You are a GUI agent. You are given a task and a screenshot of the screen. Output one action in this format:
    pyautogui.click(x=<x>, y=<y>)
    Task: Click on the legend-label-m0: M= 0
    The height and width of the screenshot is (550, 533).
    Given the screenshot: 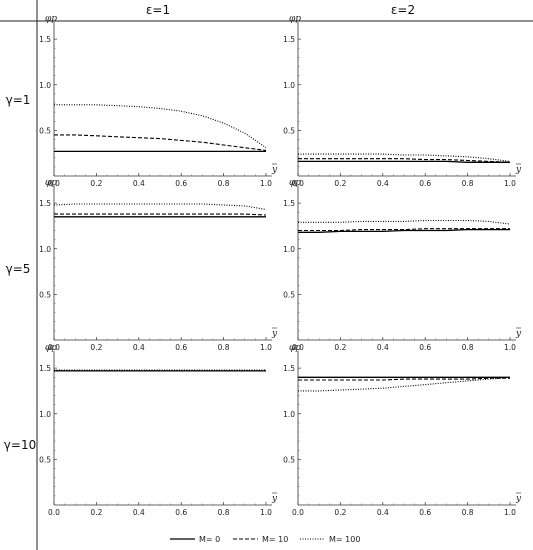 What is the action you would take?
    pyautogui.click(x=209, y=539)
    